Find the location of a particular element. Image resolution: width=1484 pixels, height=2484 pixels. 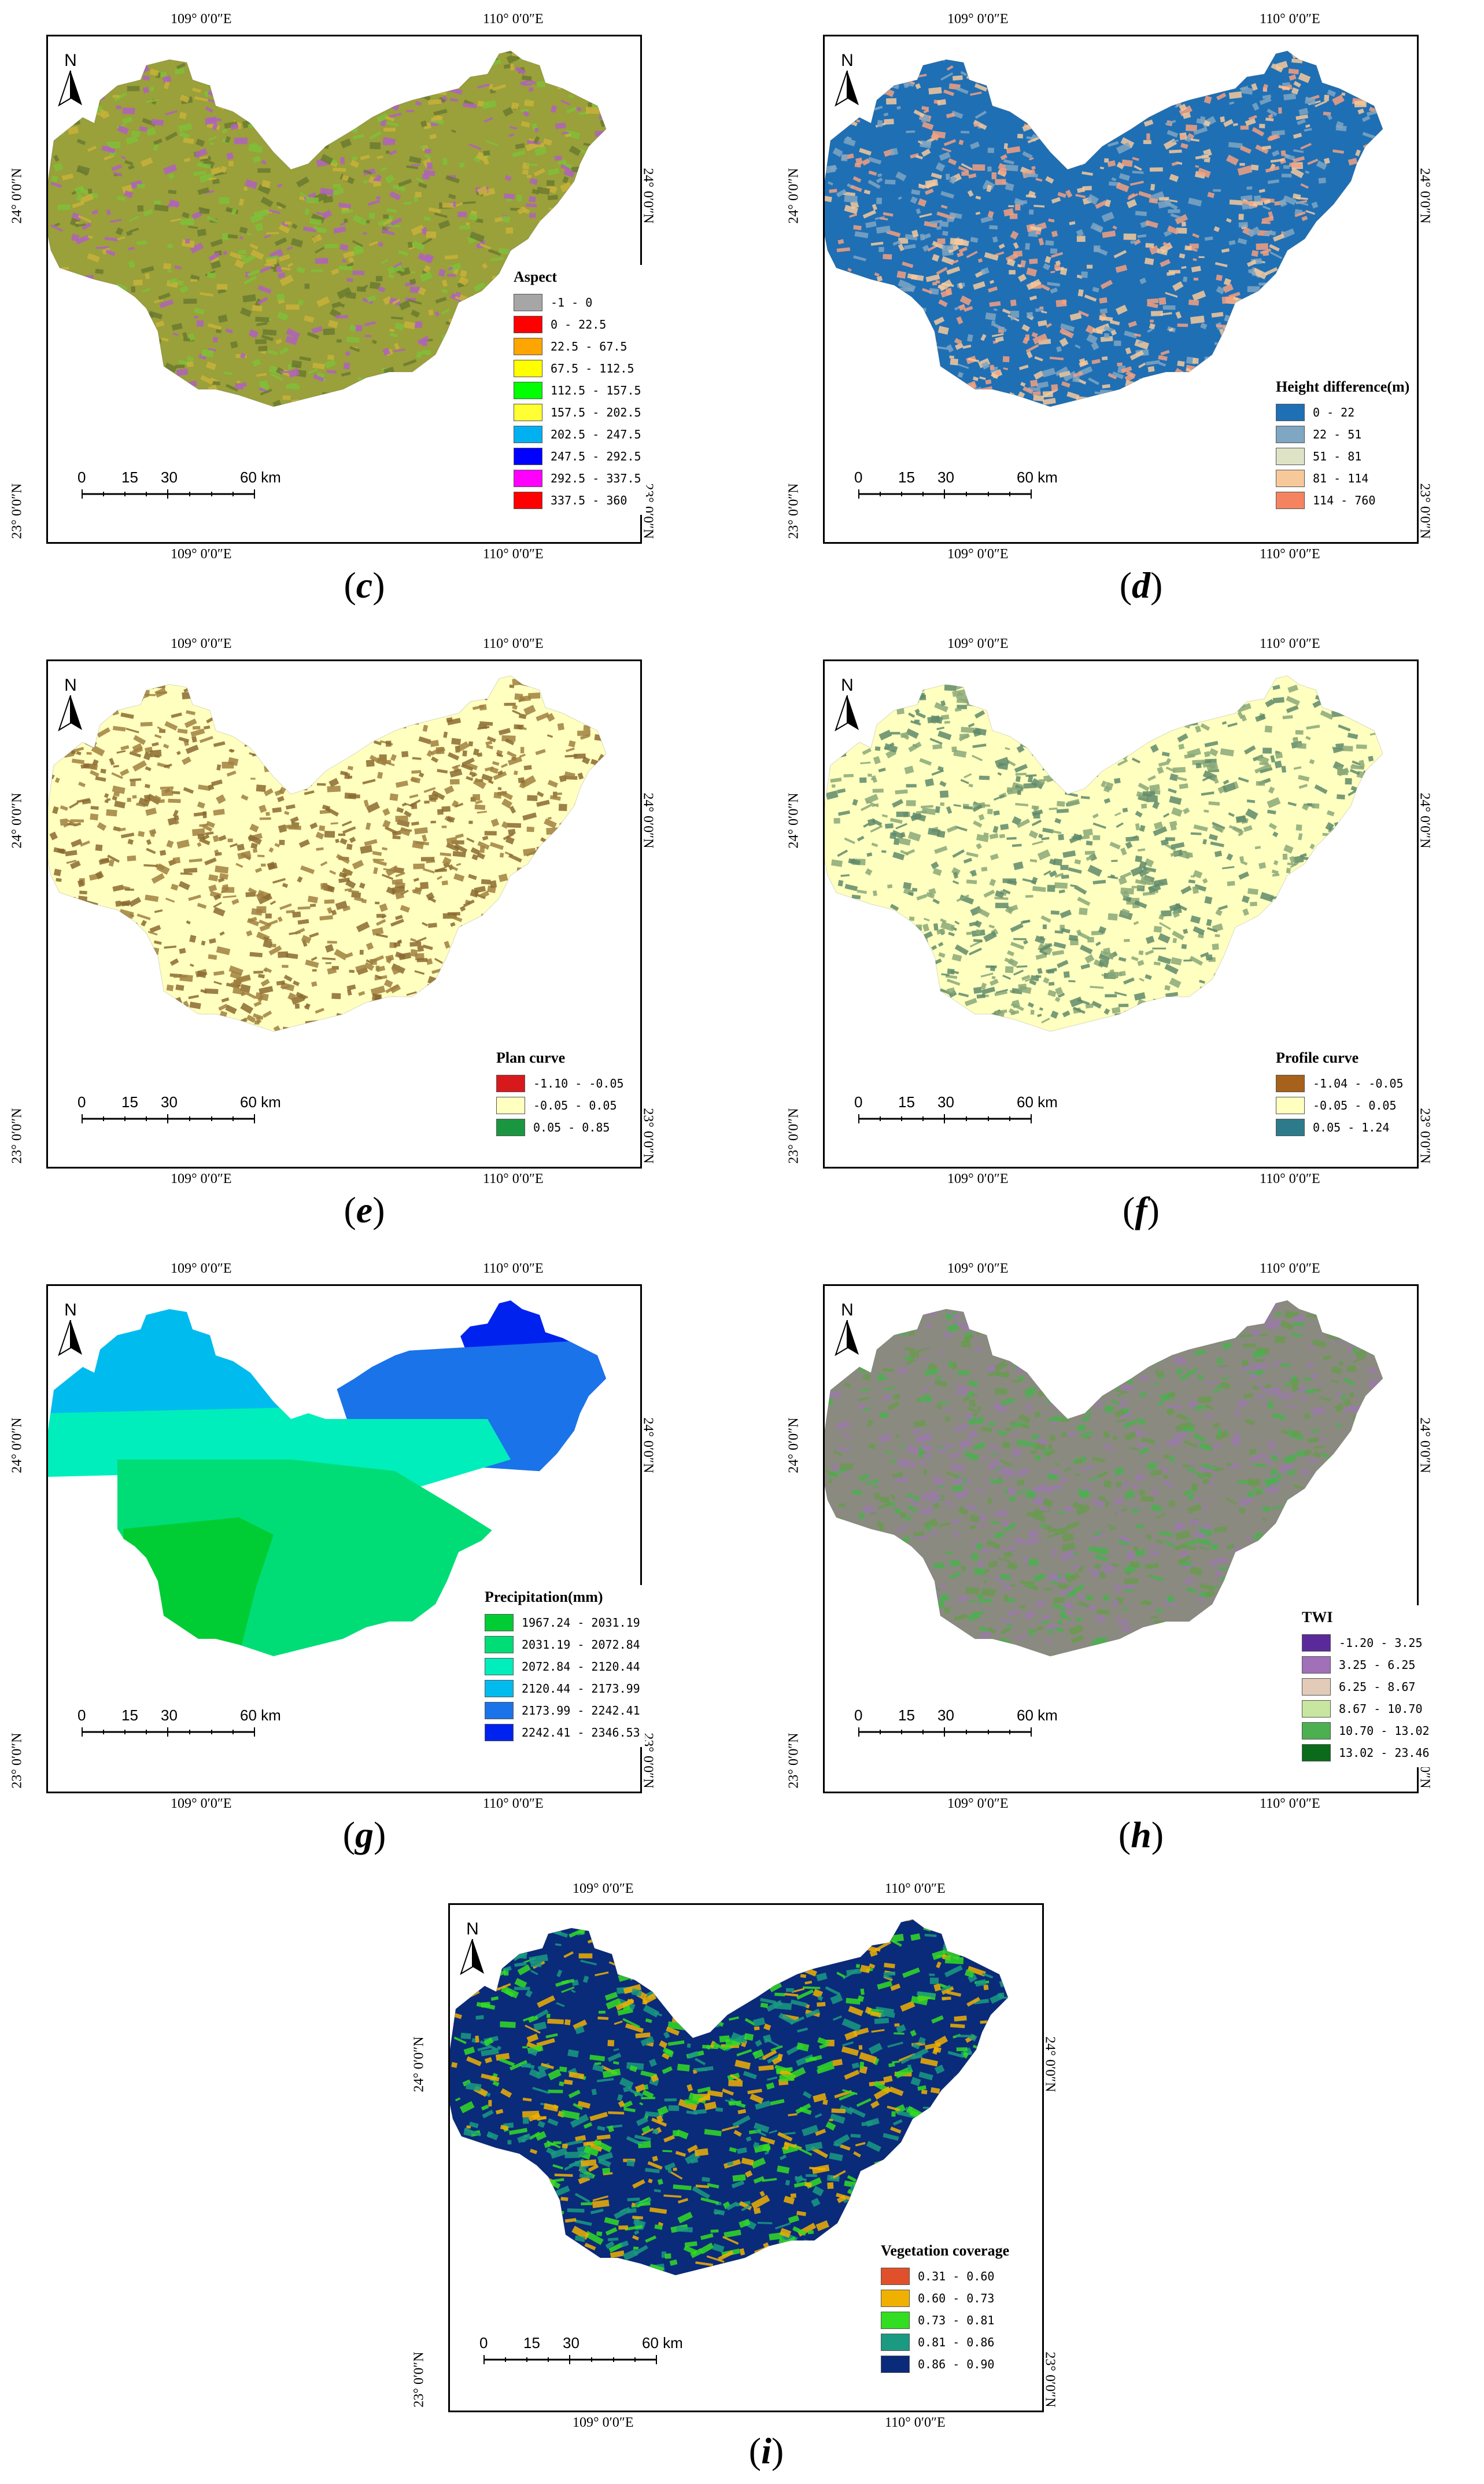

legend-label: 202.5 - 247.5 is located at coordinates (596, 434).